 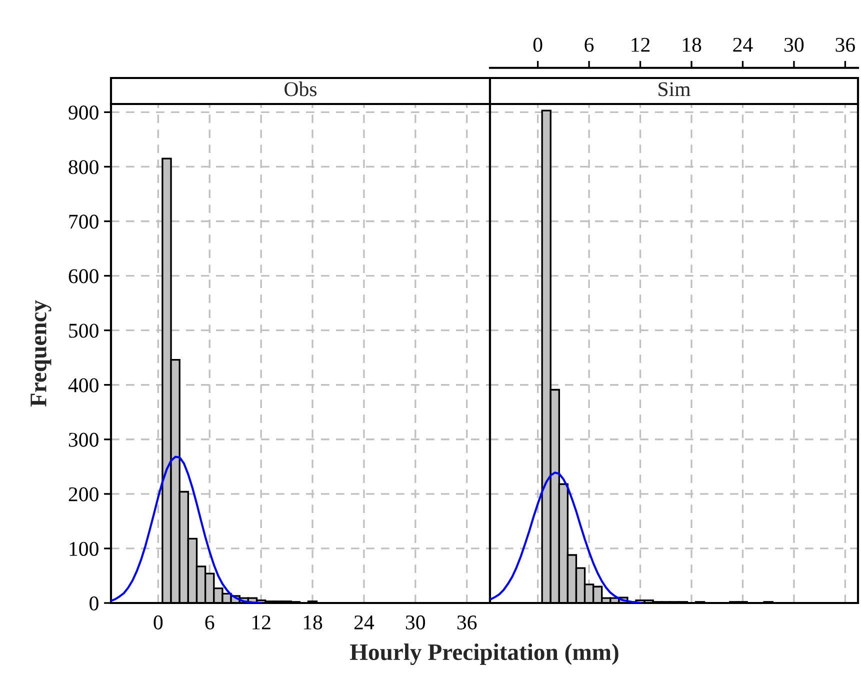 I want to click on y-tick-label: 800, so click(x=83, y=167).